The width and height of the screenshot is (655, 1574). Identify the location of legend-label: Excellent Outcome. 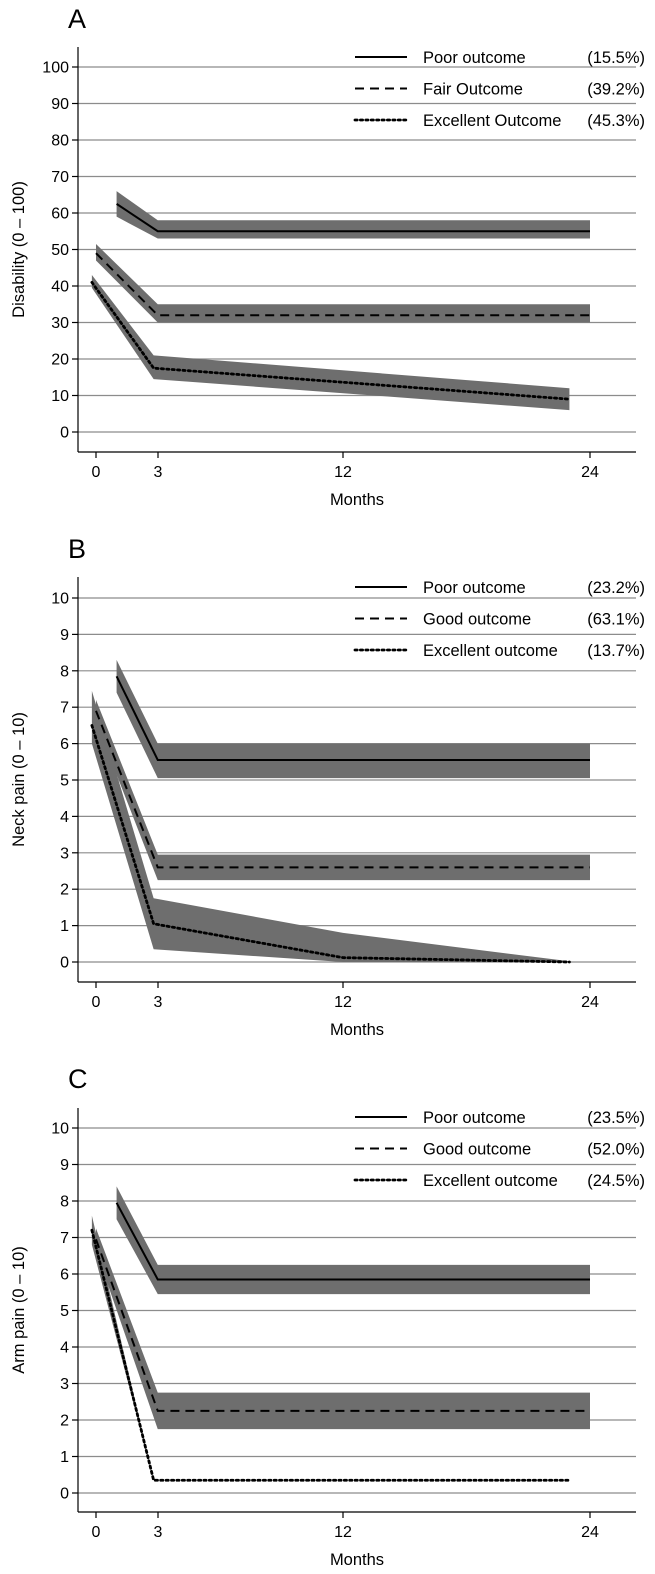
(492, 121).